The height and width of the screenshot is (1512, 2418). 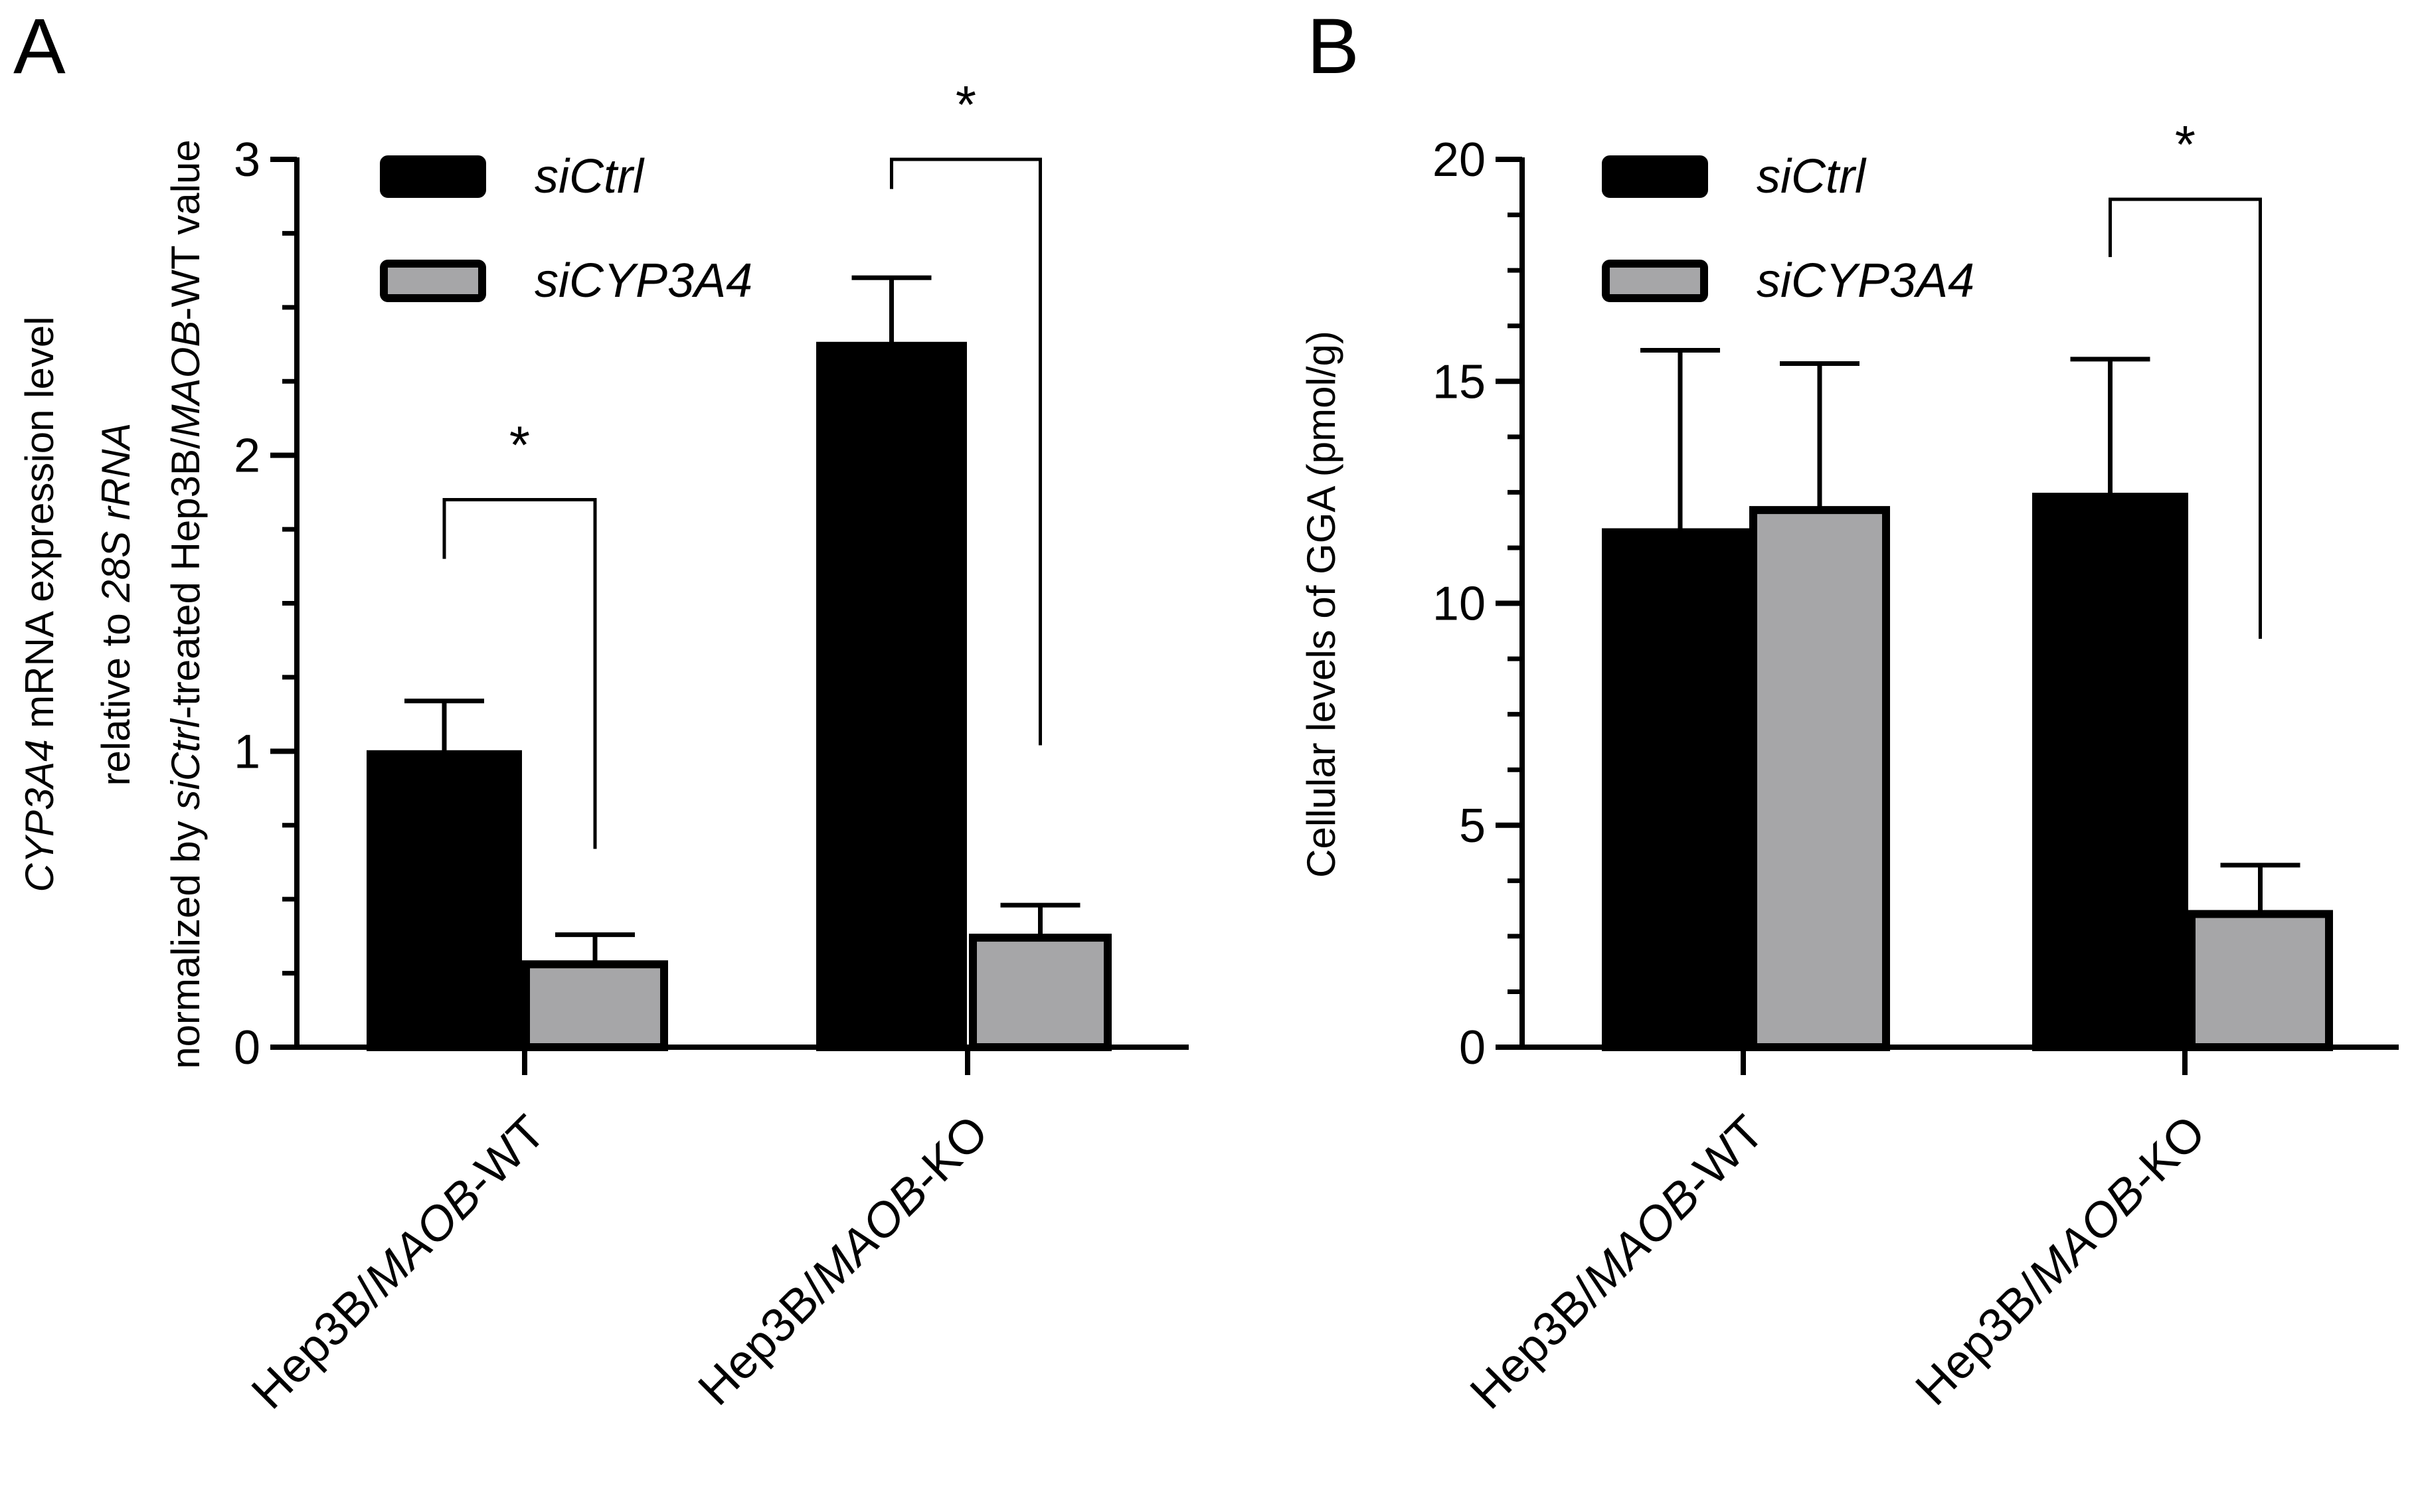 What do you see at coordinates (116, 694) in the screenshot?
I see `y-axis-label-run: relative to` at bounding box center [116, 694].